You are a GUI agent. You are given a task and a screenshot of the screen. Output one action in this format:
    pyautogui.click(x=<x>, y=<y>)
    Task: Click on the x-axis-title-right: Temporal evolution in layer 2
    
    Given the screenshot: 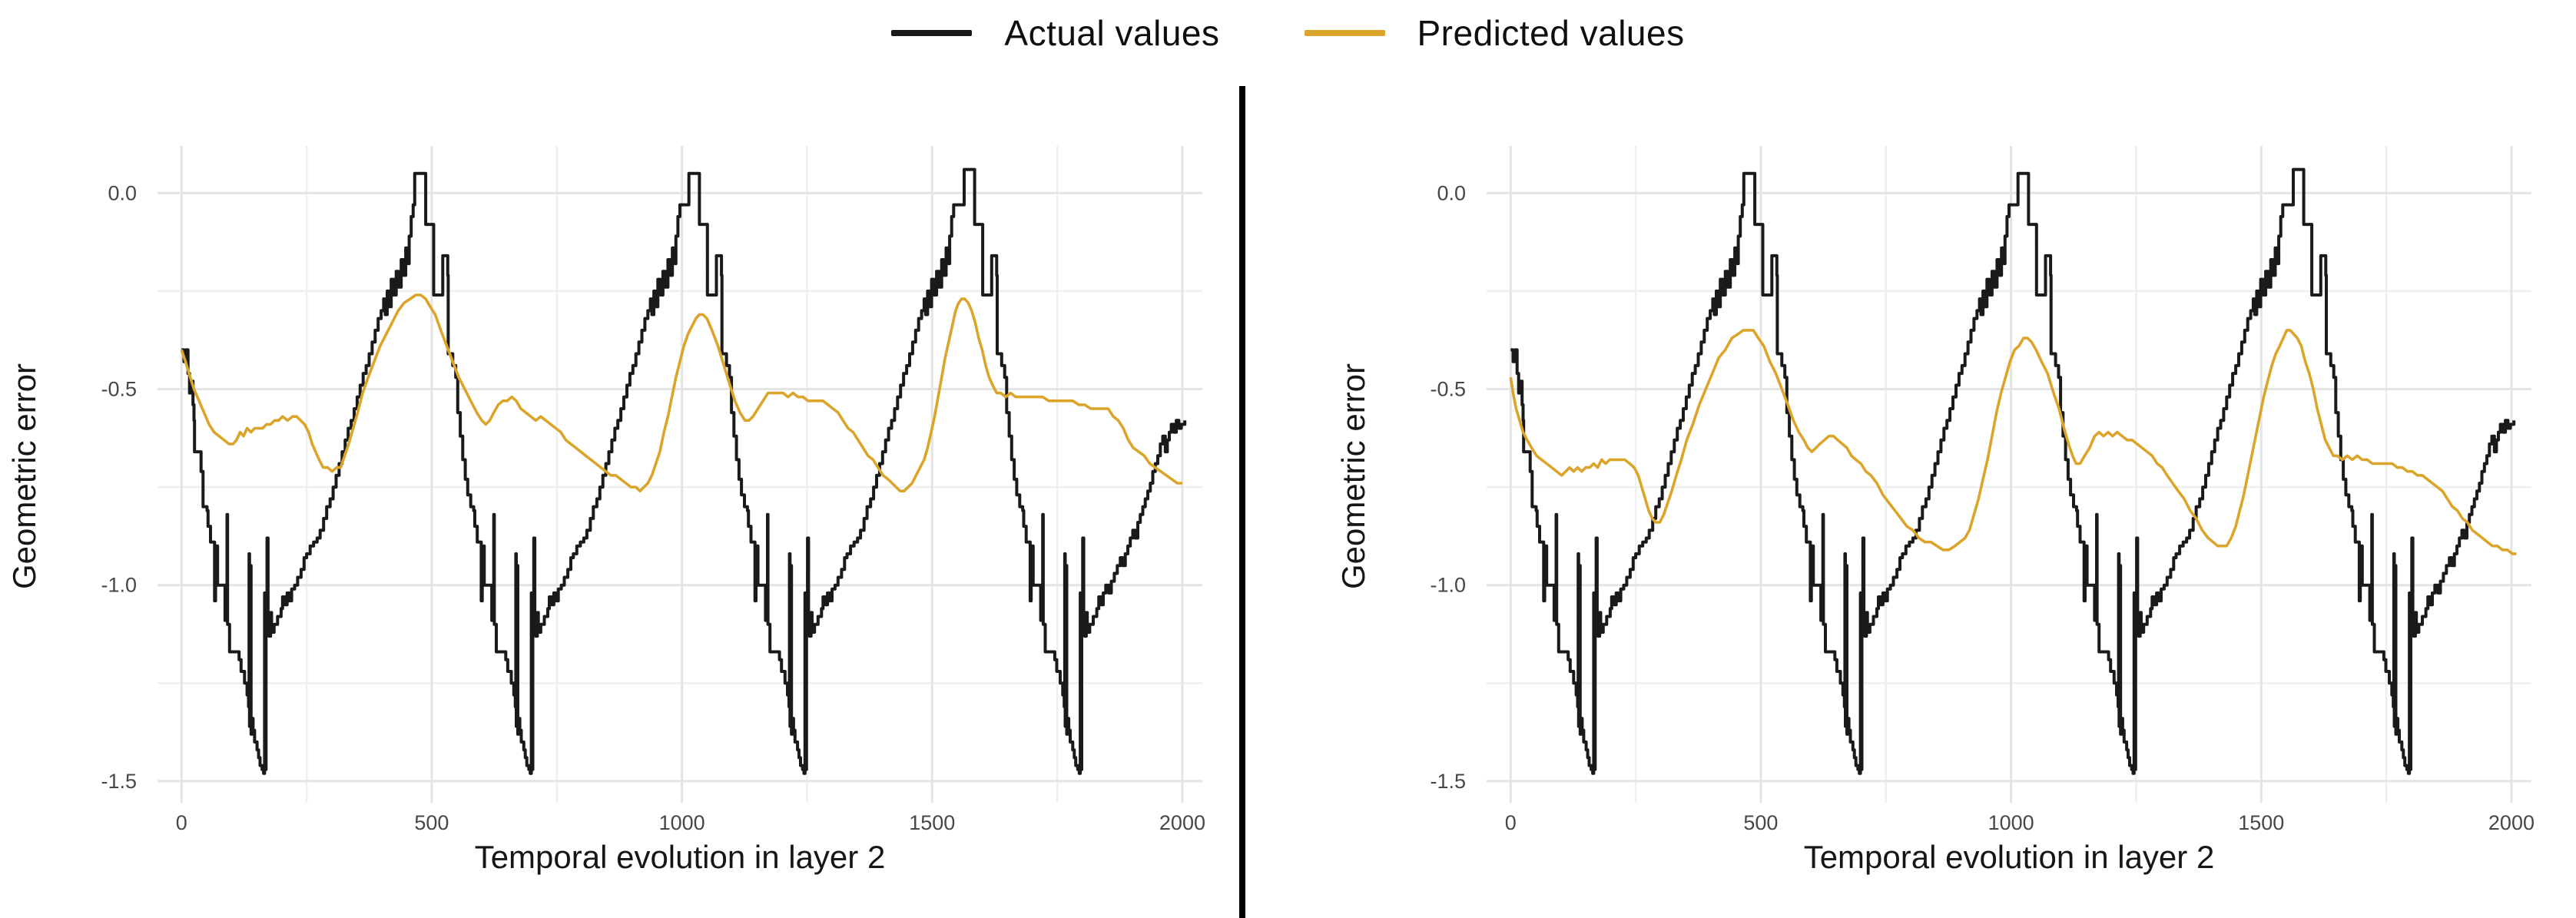 What is the action you would take?
    pyautogui.click(x=2009, y=857)
    